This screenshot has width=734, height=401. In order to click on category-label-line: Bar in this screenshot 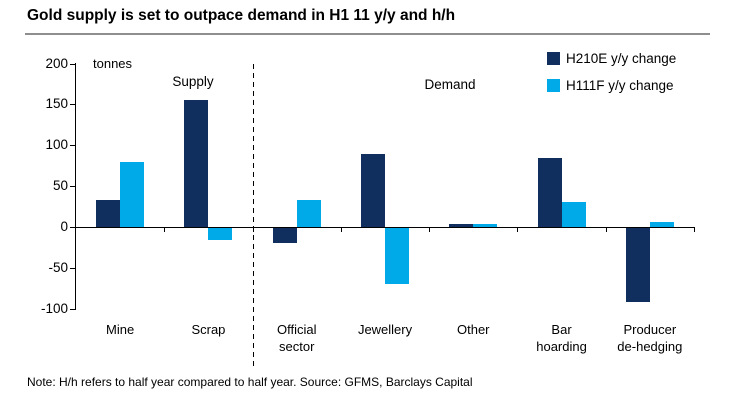, I will do `click(561, 329)`.